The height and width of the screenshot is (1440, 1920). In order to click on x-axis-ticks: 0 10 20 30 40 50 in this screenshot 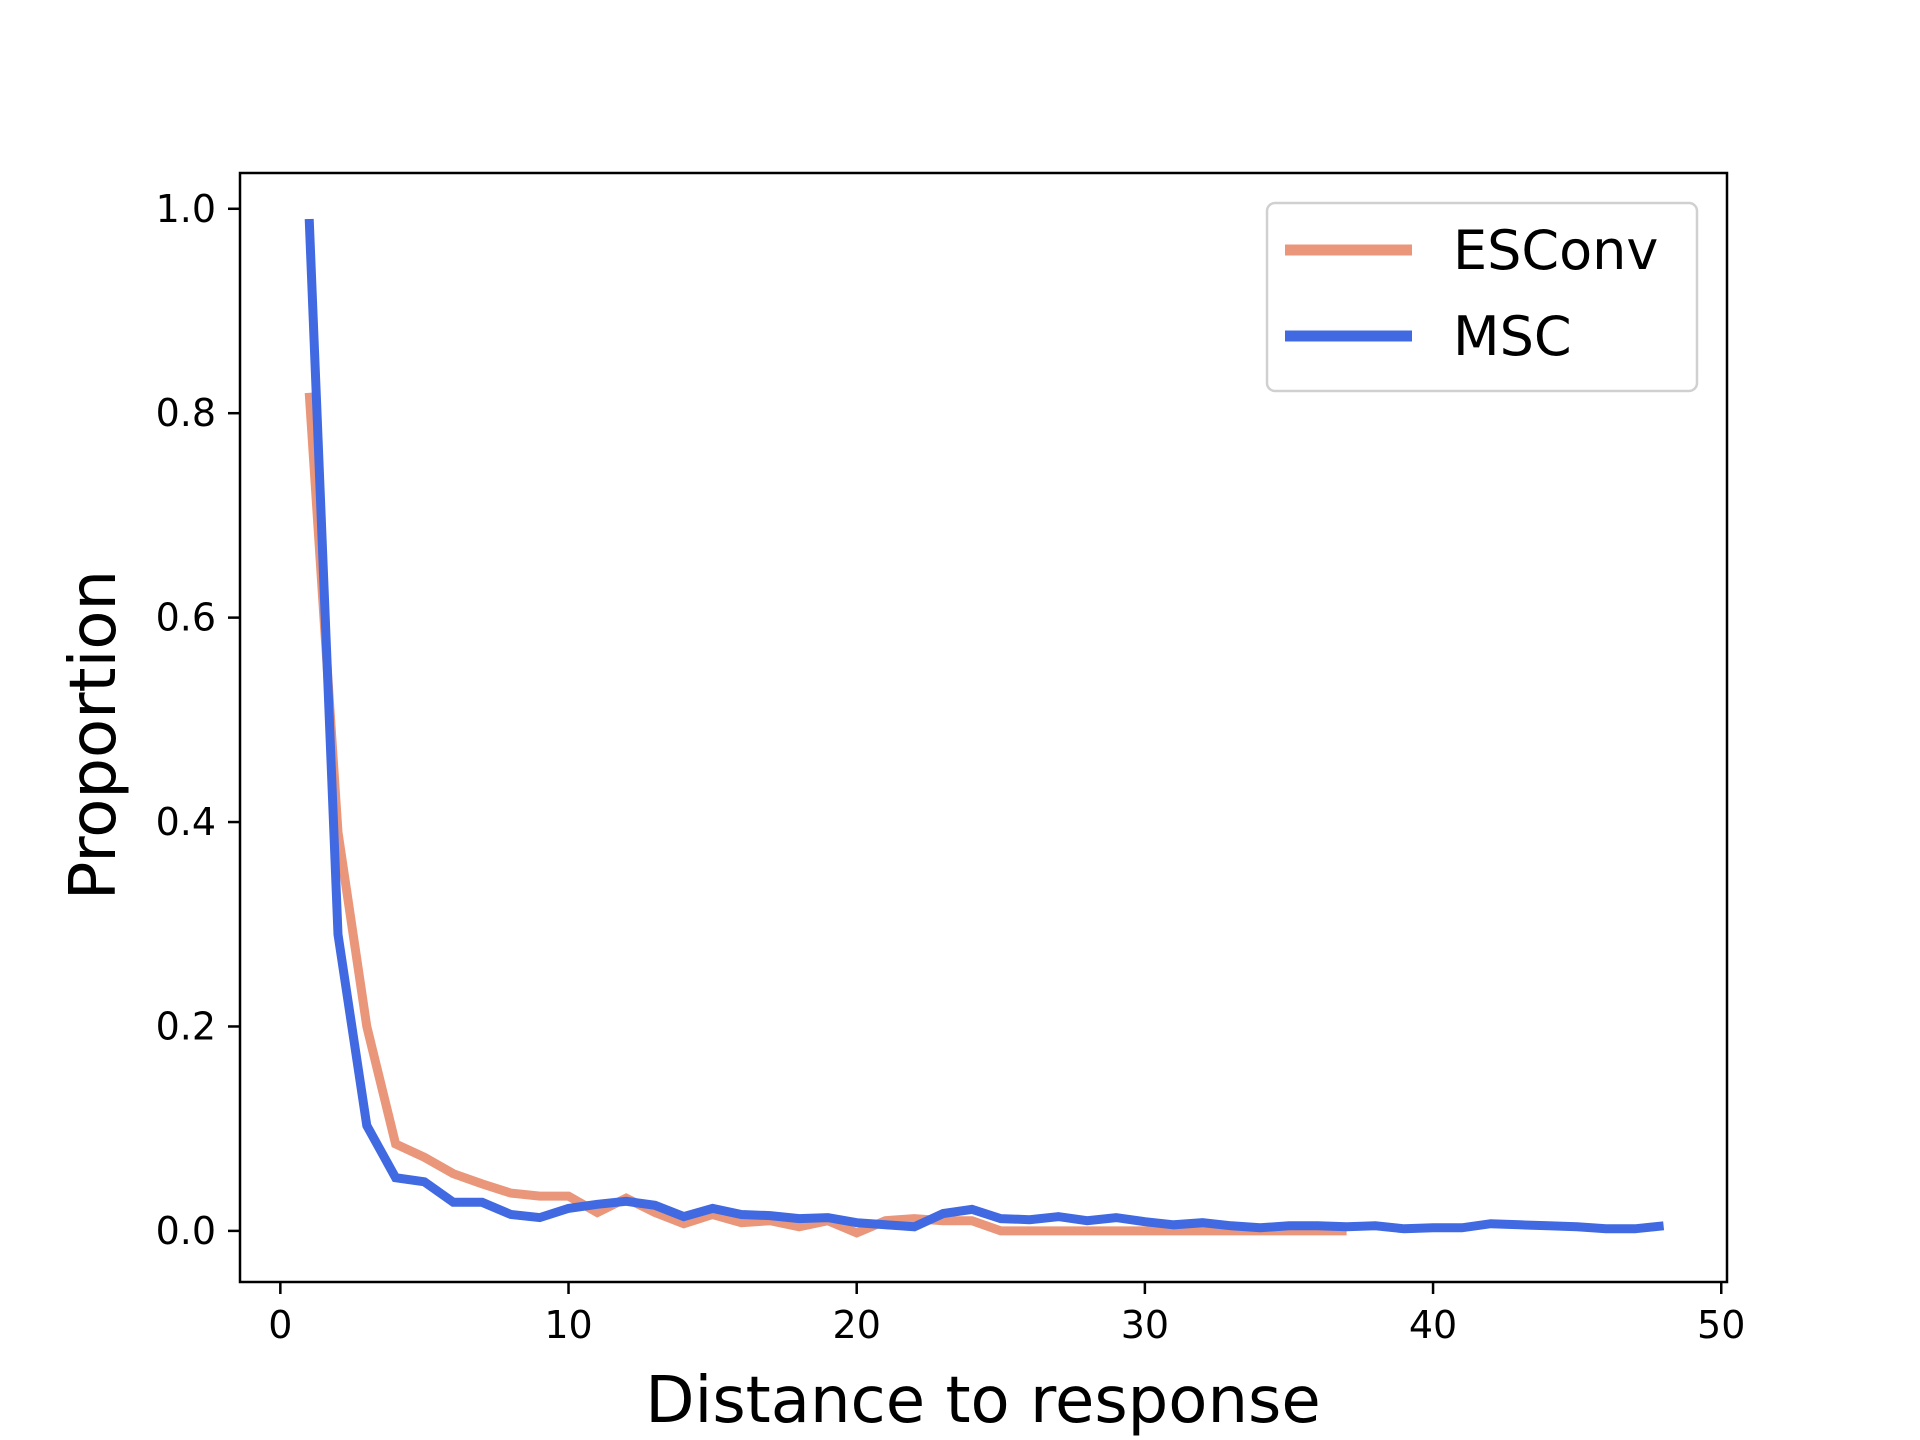, I will do `click(1006, 1314)`.